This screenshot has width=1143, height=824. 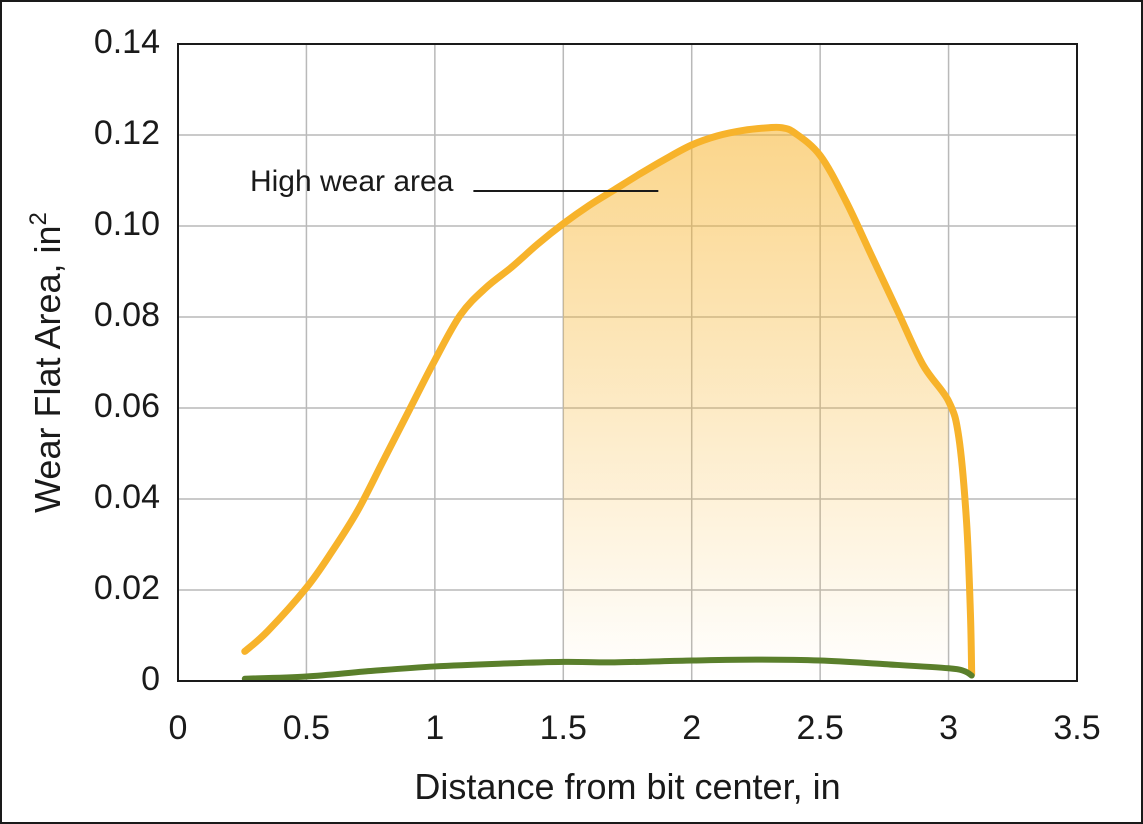 I want to click on x-tick-label: 1, so click(x=434, y=728).